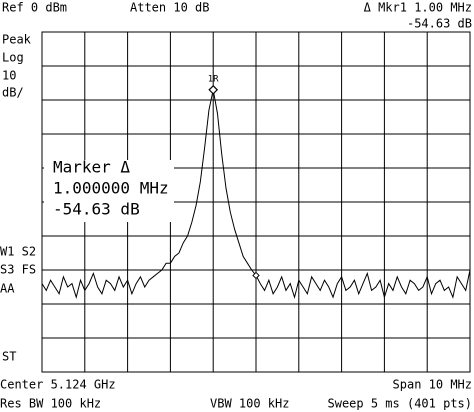 The width and height of the screenshot is (474, 412). I want to click on avg-status: AA, so click(7, 289).